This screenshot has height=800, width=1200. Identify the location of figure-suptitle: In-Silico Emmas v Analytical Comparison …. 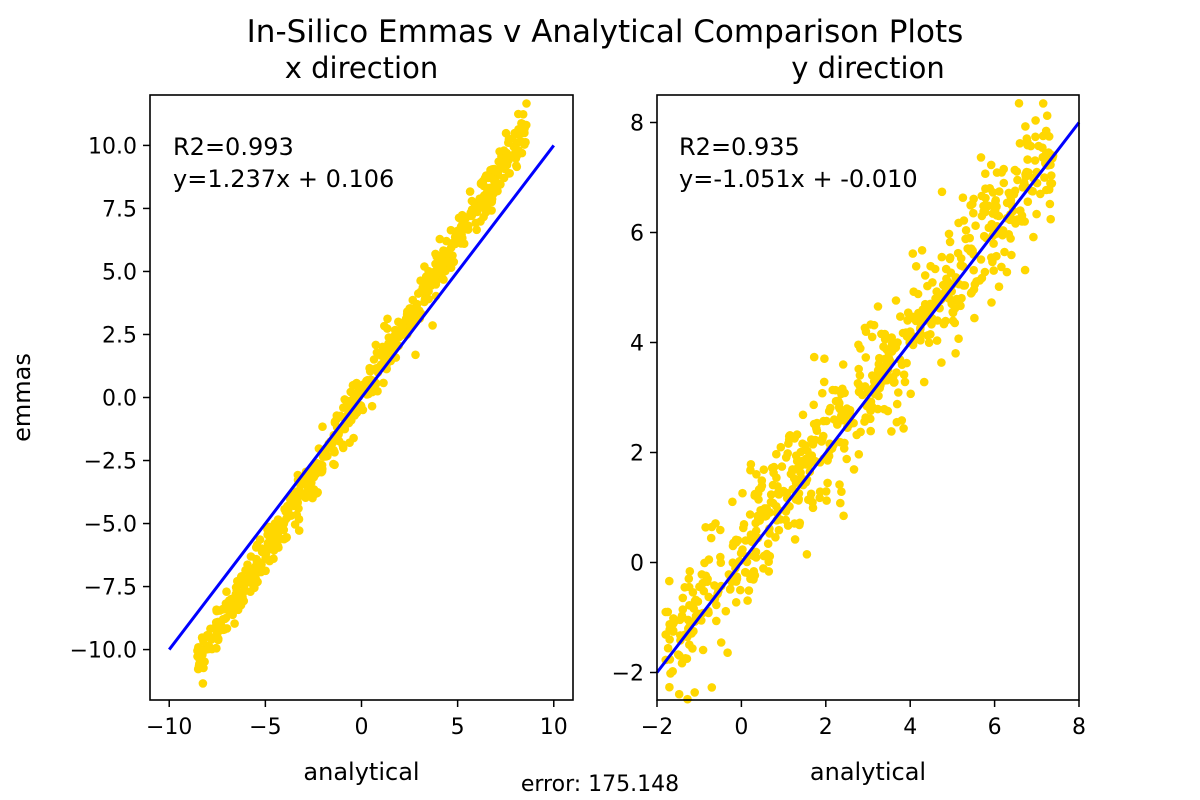
(605, 32).